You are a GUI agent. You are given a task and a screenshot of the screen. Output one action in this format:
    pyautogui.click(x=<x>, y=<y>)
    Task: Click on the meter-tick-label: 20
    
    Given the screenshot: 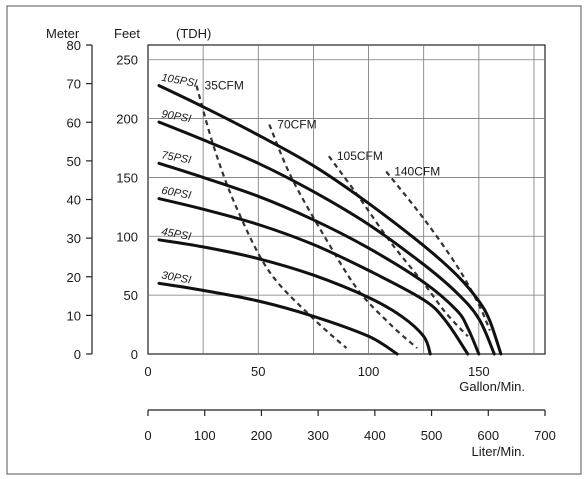 What is the action you would take?
    pyautogui.click(x=74, y=277)
    